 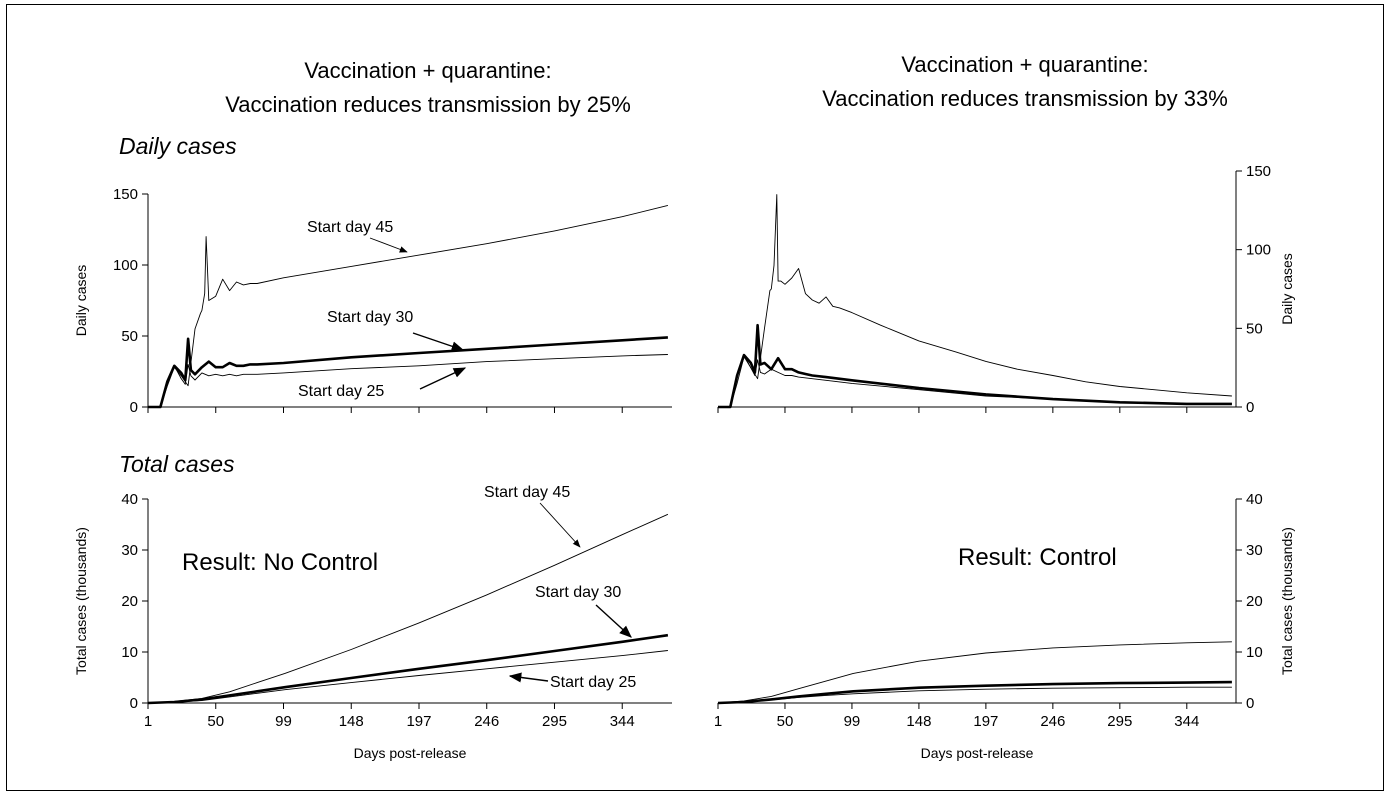 I want to click on left-result-label: Result: No Control, so click(x=280, y=562).